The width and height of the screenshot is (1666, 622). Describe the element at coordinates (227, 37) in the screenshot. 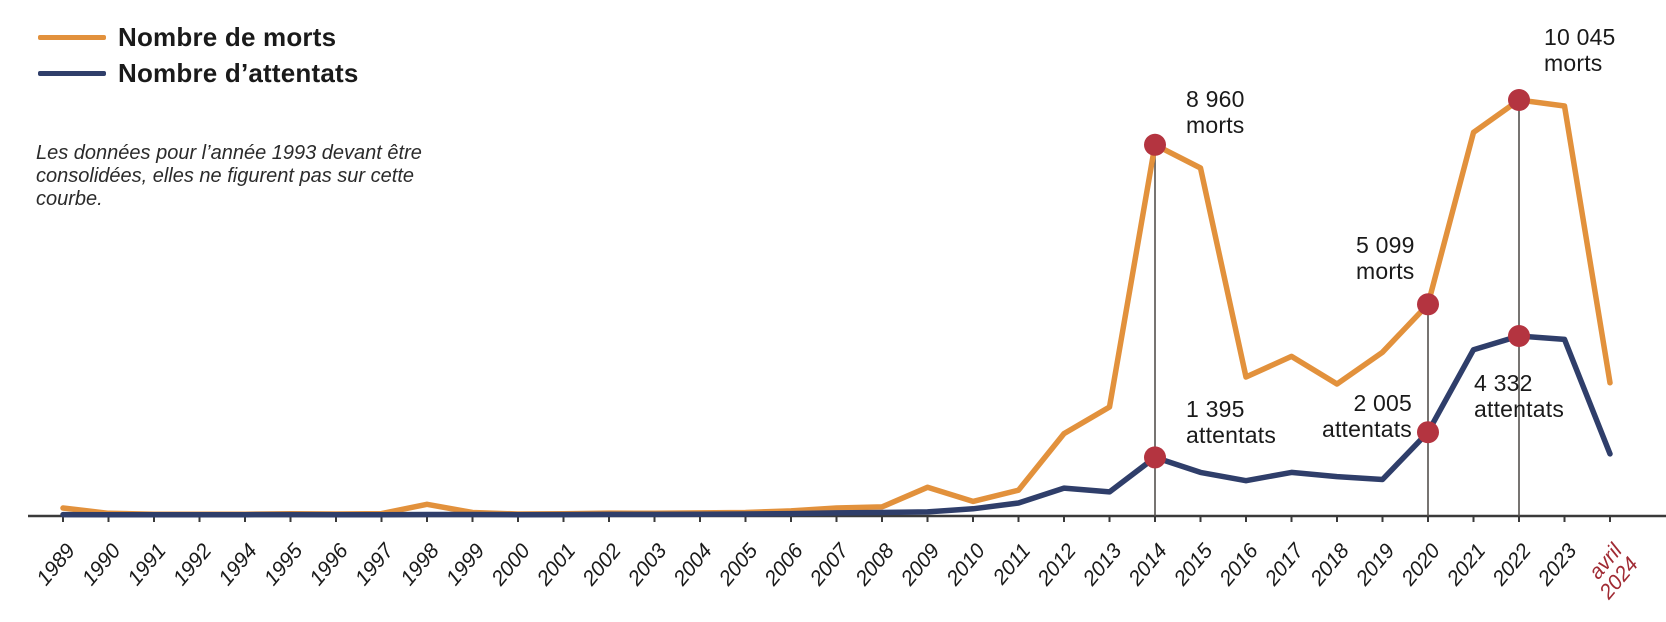

I see `legend-label-morts: Nombre de morts` at that location.